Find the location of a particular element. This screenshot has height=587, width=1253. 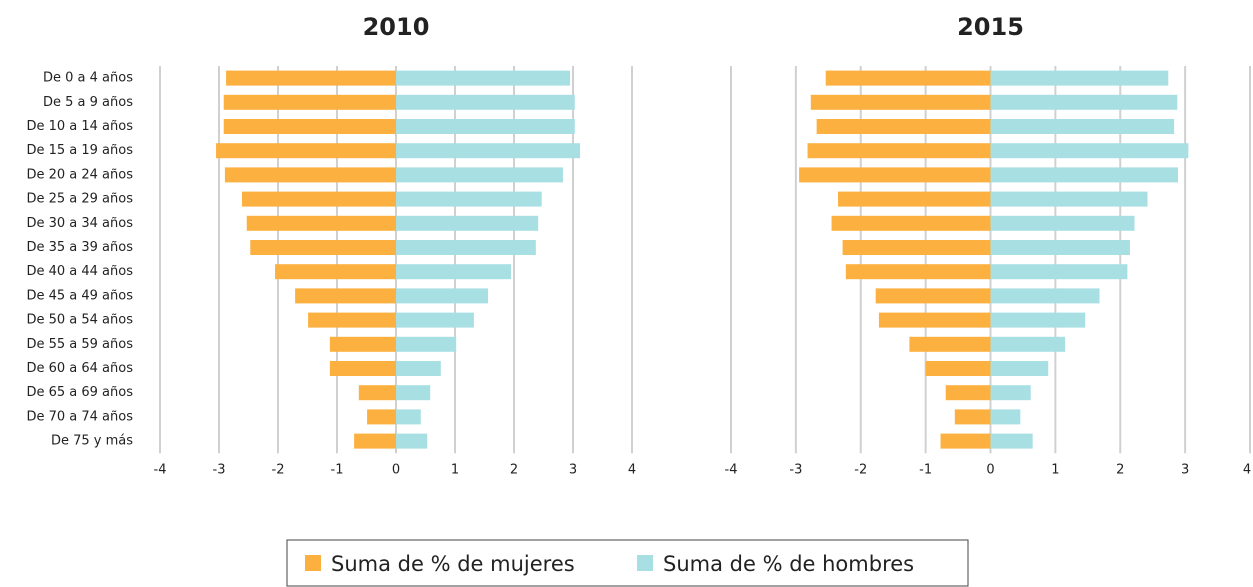

y-tick-label: De 75 y más is located at coordinates (92, 441).